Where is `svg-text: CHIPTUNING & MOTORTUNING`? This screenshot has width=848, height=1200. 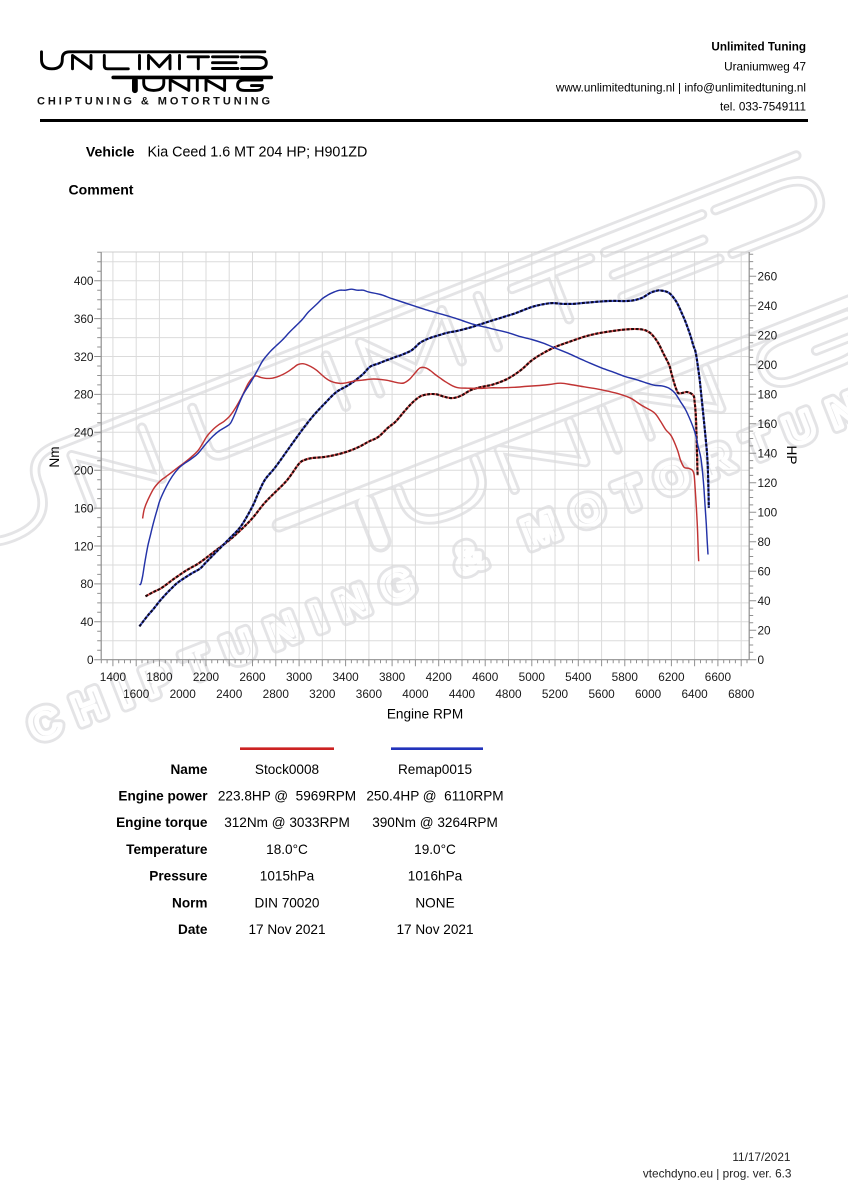 svg-text: CHIPTUNING & MOTORTUNING is located at coordinates (155, 102).